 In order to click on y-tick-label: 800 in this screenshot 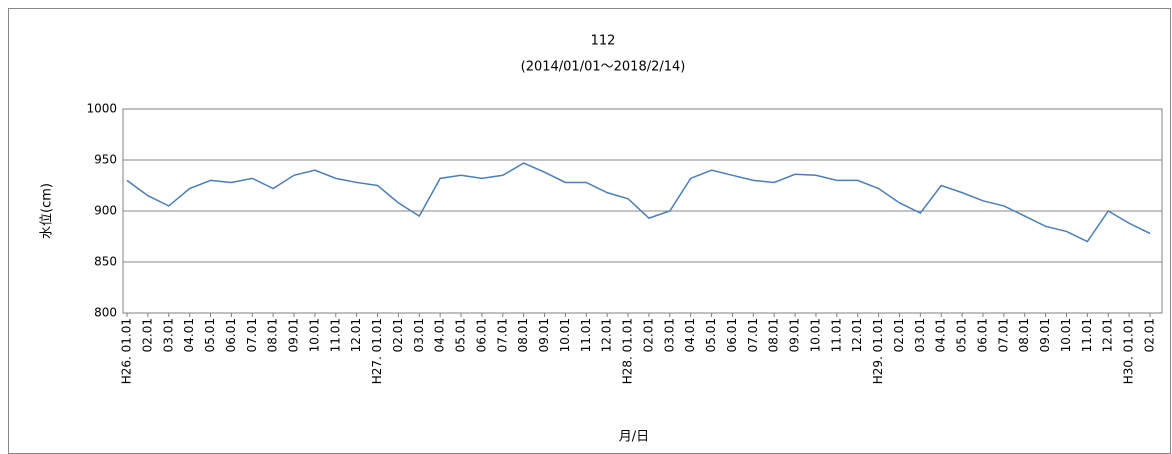, I will do `click(105, 313)`.